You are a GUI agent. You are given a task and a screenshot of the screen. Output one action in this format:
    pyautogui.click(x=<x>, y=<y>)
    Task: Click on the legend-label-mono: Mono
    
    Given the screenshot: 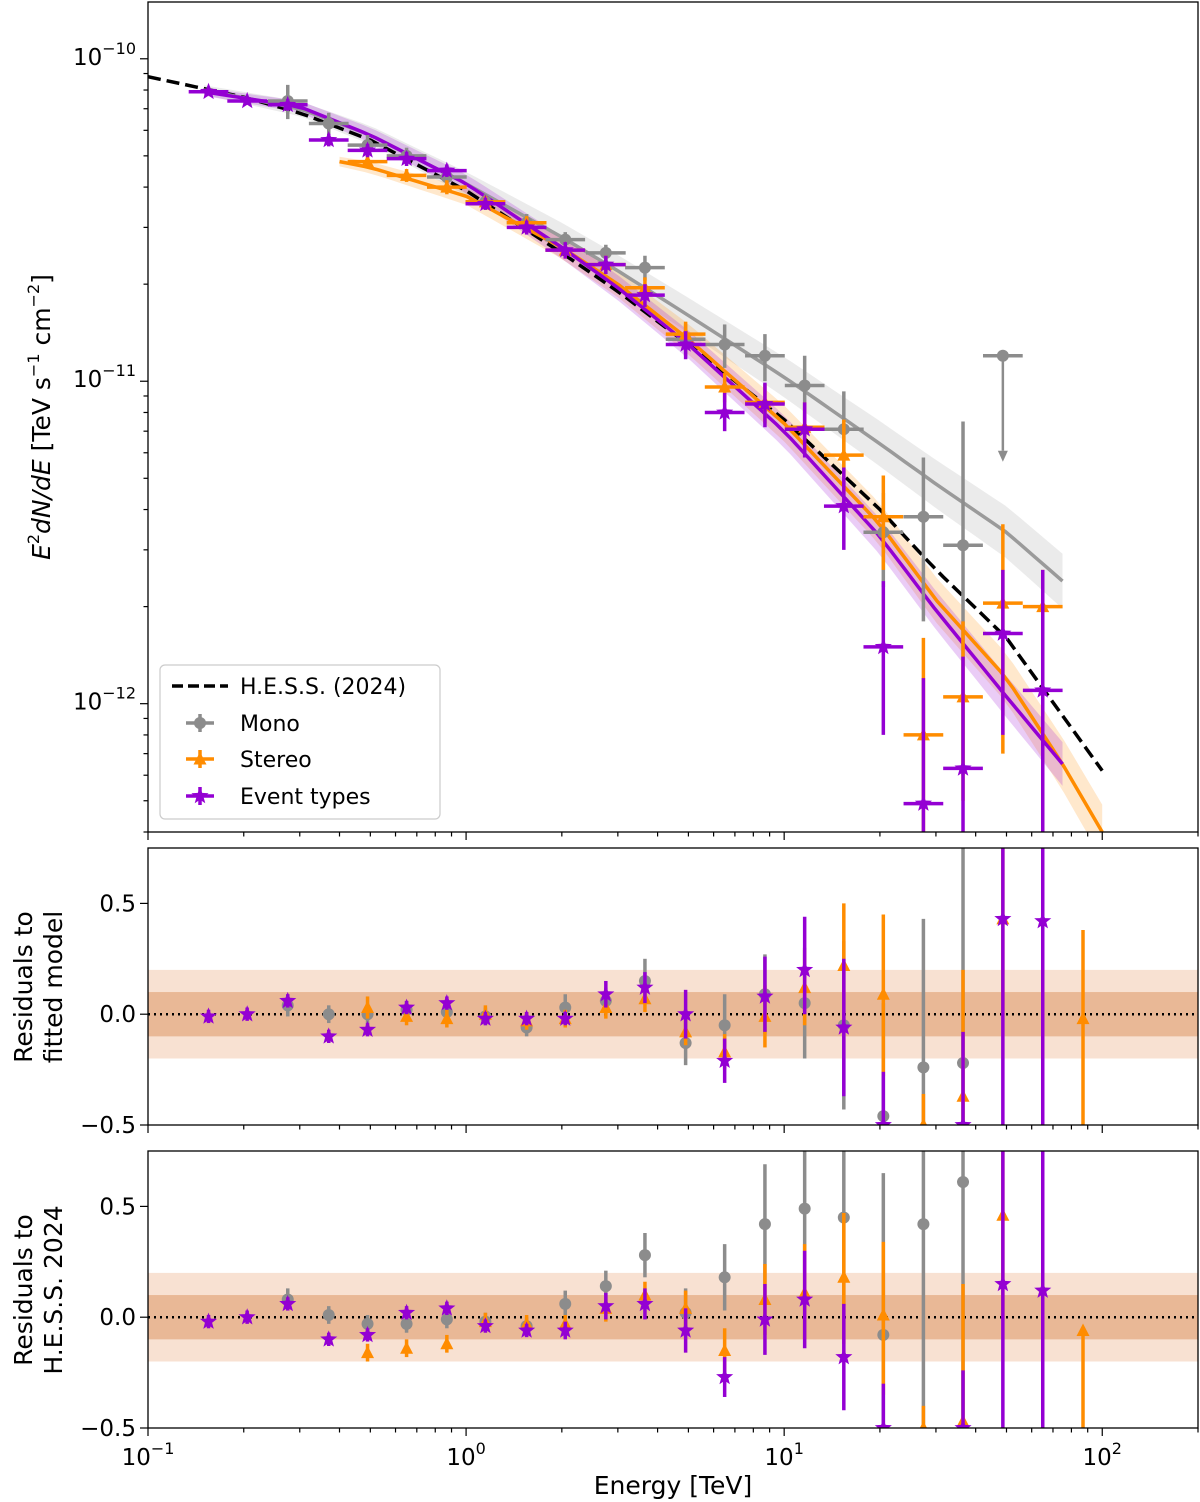 What is the action you would take?
    pyautogui.click(x=270, y=724)
    